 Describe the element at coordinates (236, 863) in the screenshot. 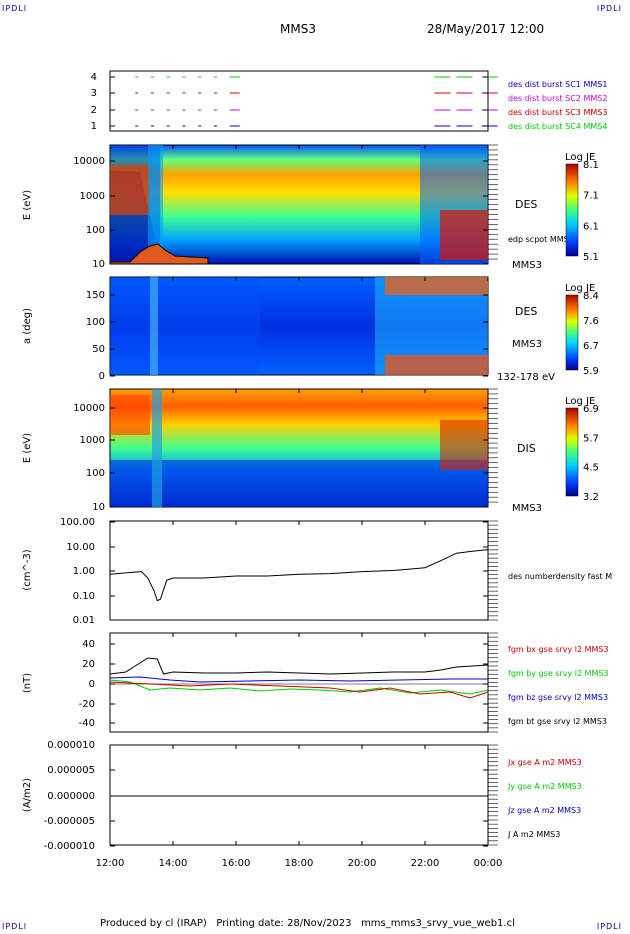

I see `time-tick-label: 16:00` at that location.